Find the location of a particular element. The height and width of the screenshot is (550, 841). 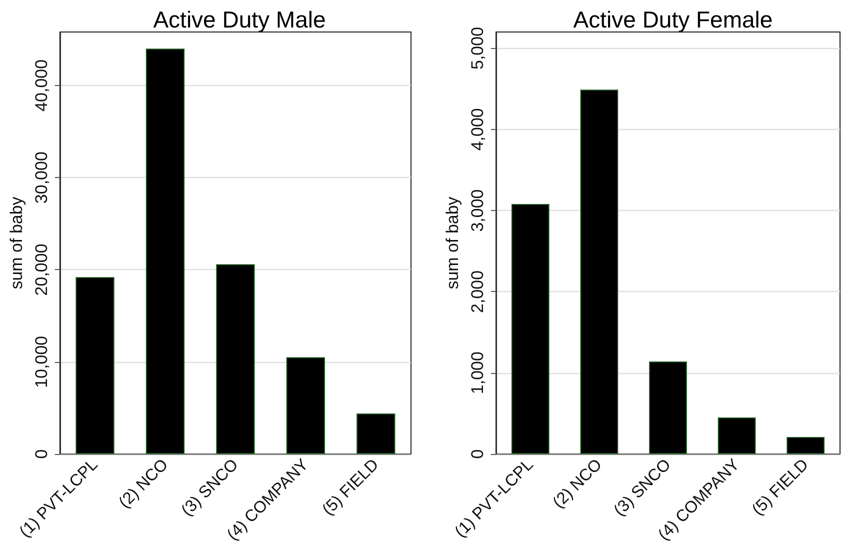

y-tick-label: 30,000 is located at coordinates (41, 178).